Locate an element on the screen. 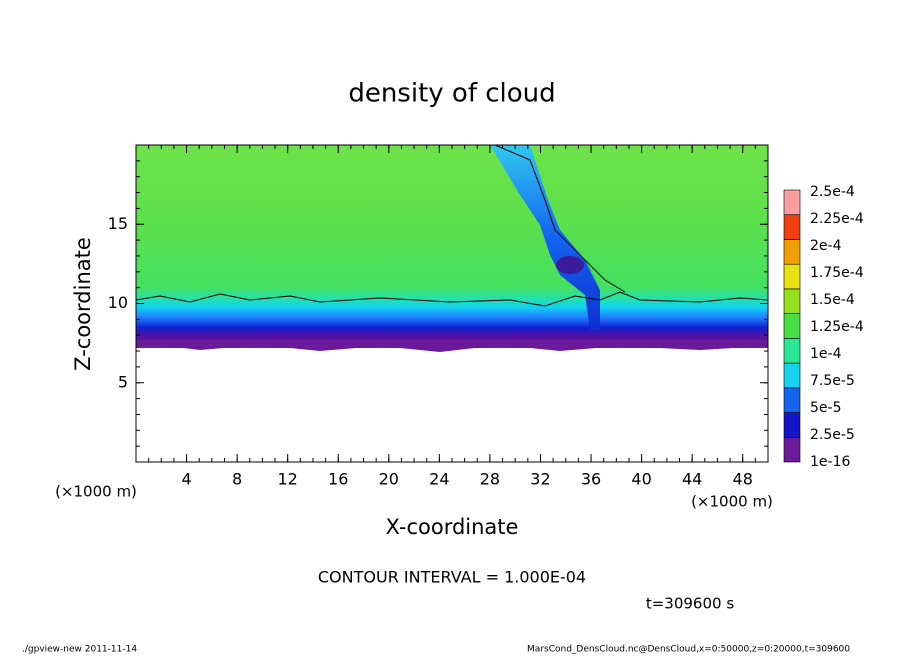 The width and height of the screenshot is (904, 658). x-tick-label: 40 is located at coordinates (641, 479).